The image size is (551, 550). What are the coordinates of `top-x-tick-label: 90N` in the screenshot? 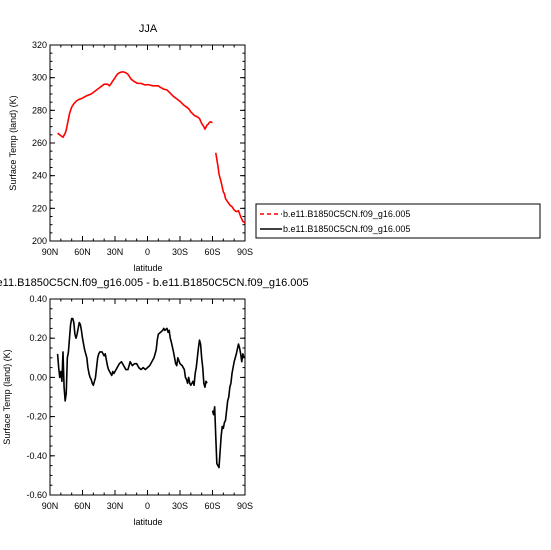 It's located at (50, 252).